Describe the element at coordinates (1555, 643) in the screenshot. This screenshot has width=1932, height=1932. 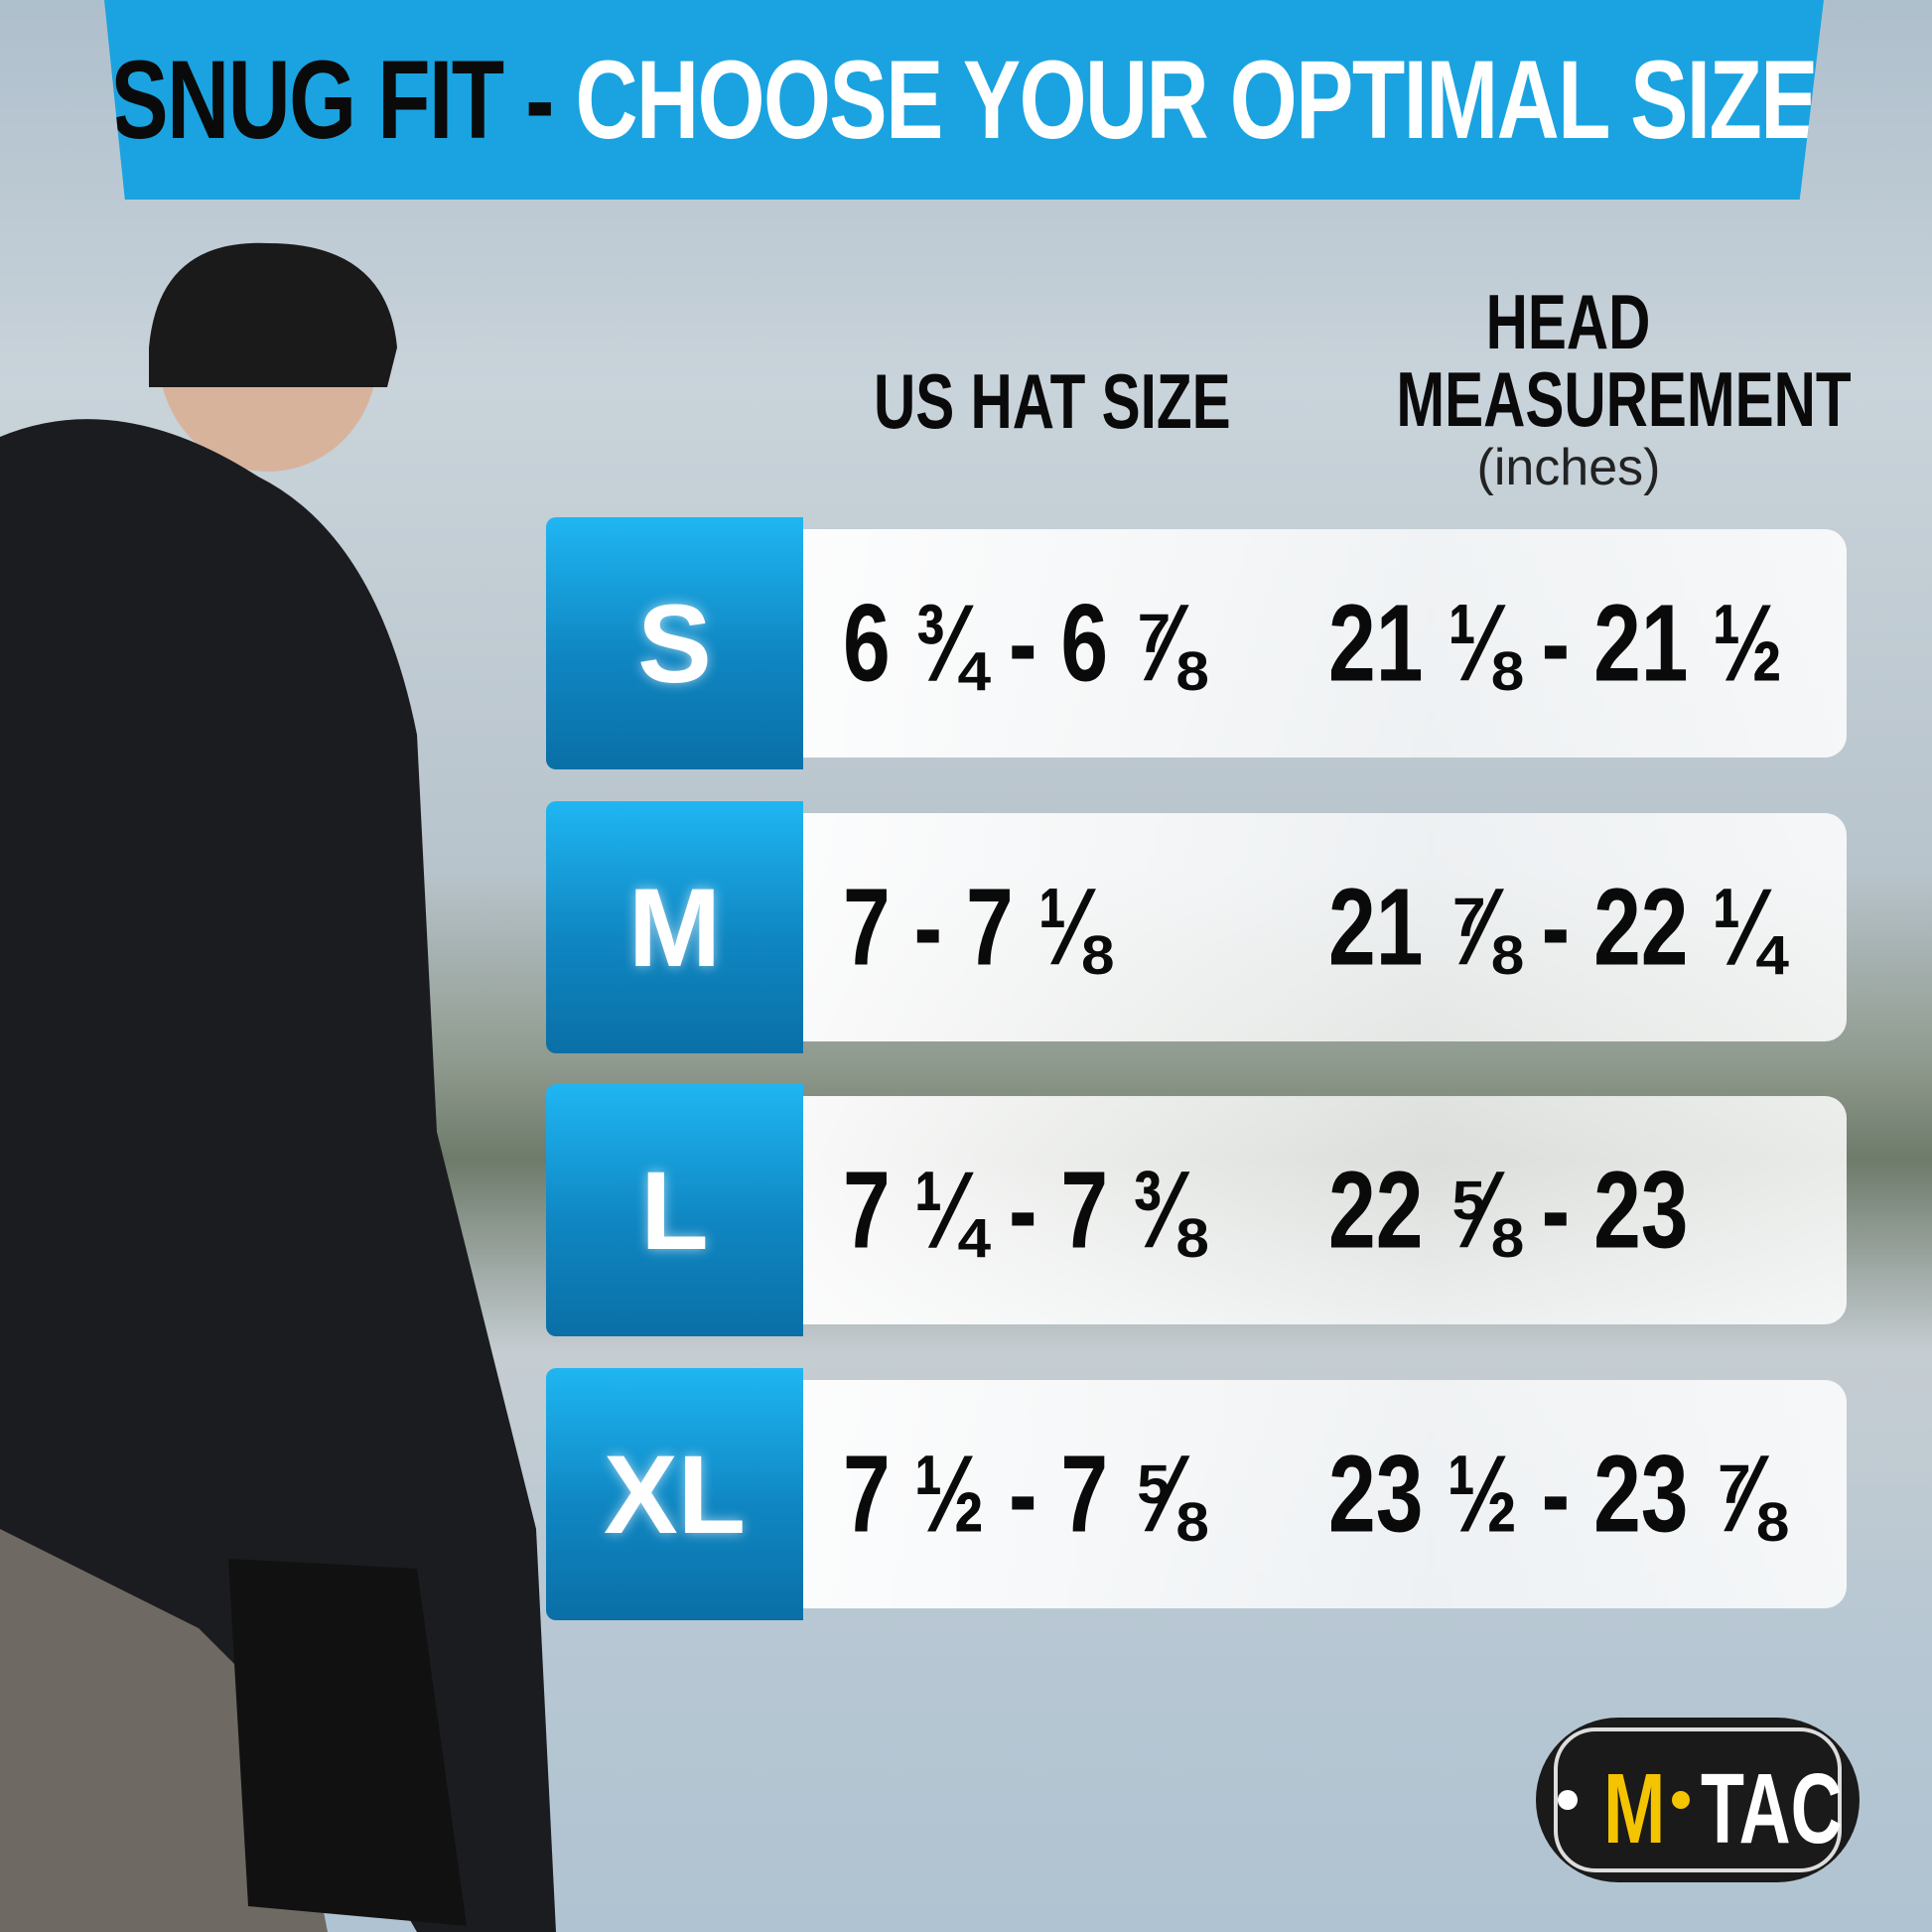
I see `head-measurement-value: 21 ⅛ - 21 ½` at that location.